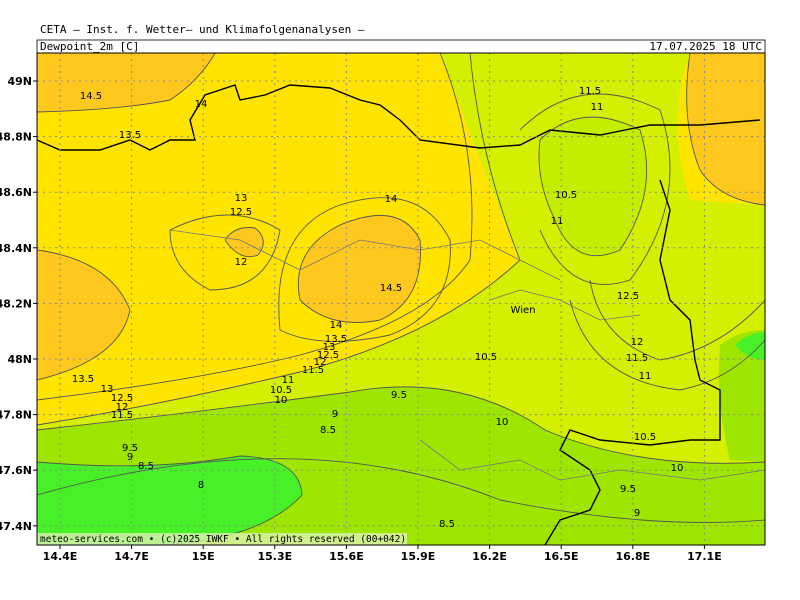 This screenshot has width=800, height=600. Describe the element at coordinates (418, 556) in the screenshot. I see `lon-label: 15.9E` at that location.